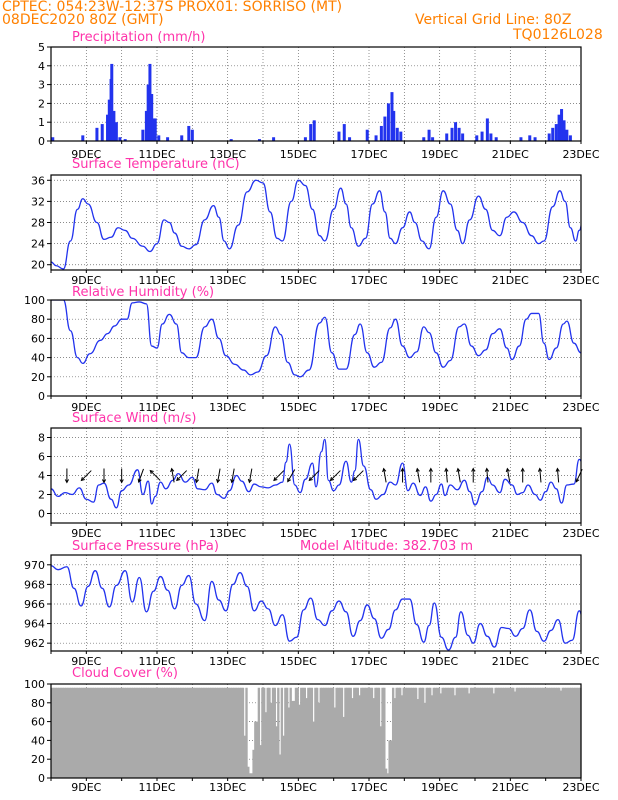 The width and height of the screenshot is (618, 800). What do you see at coordinates (38, 740) in the screenshot?
I see `cloud-ytick-label: 40` at bounding box center [38, 740].